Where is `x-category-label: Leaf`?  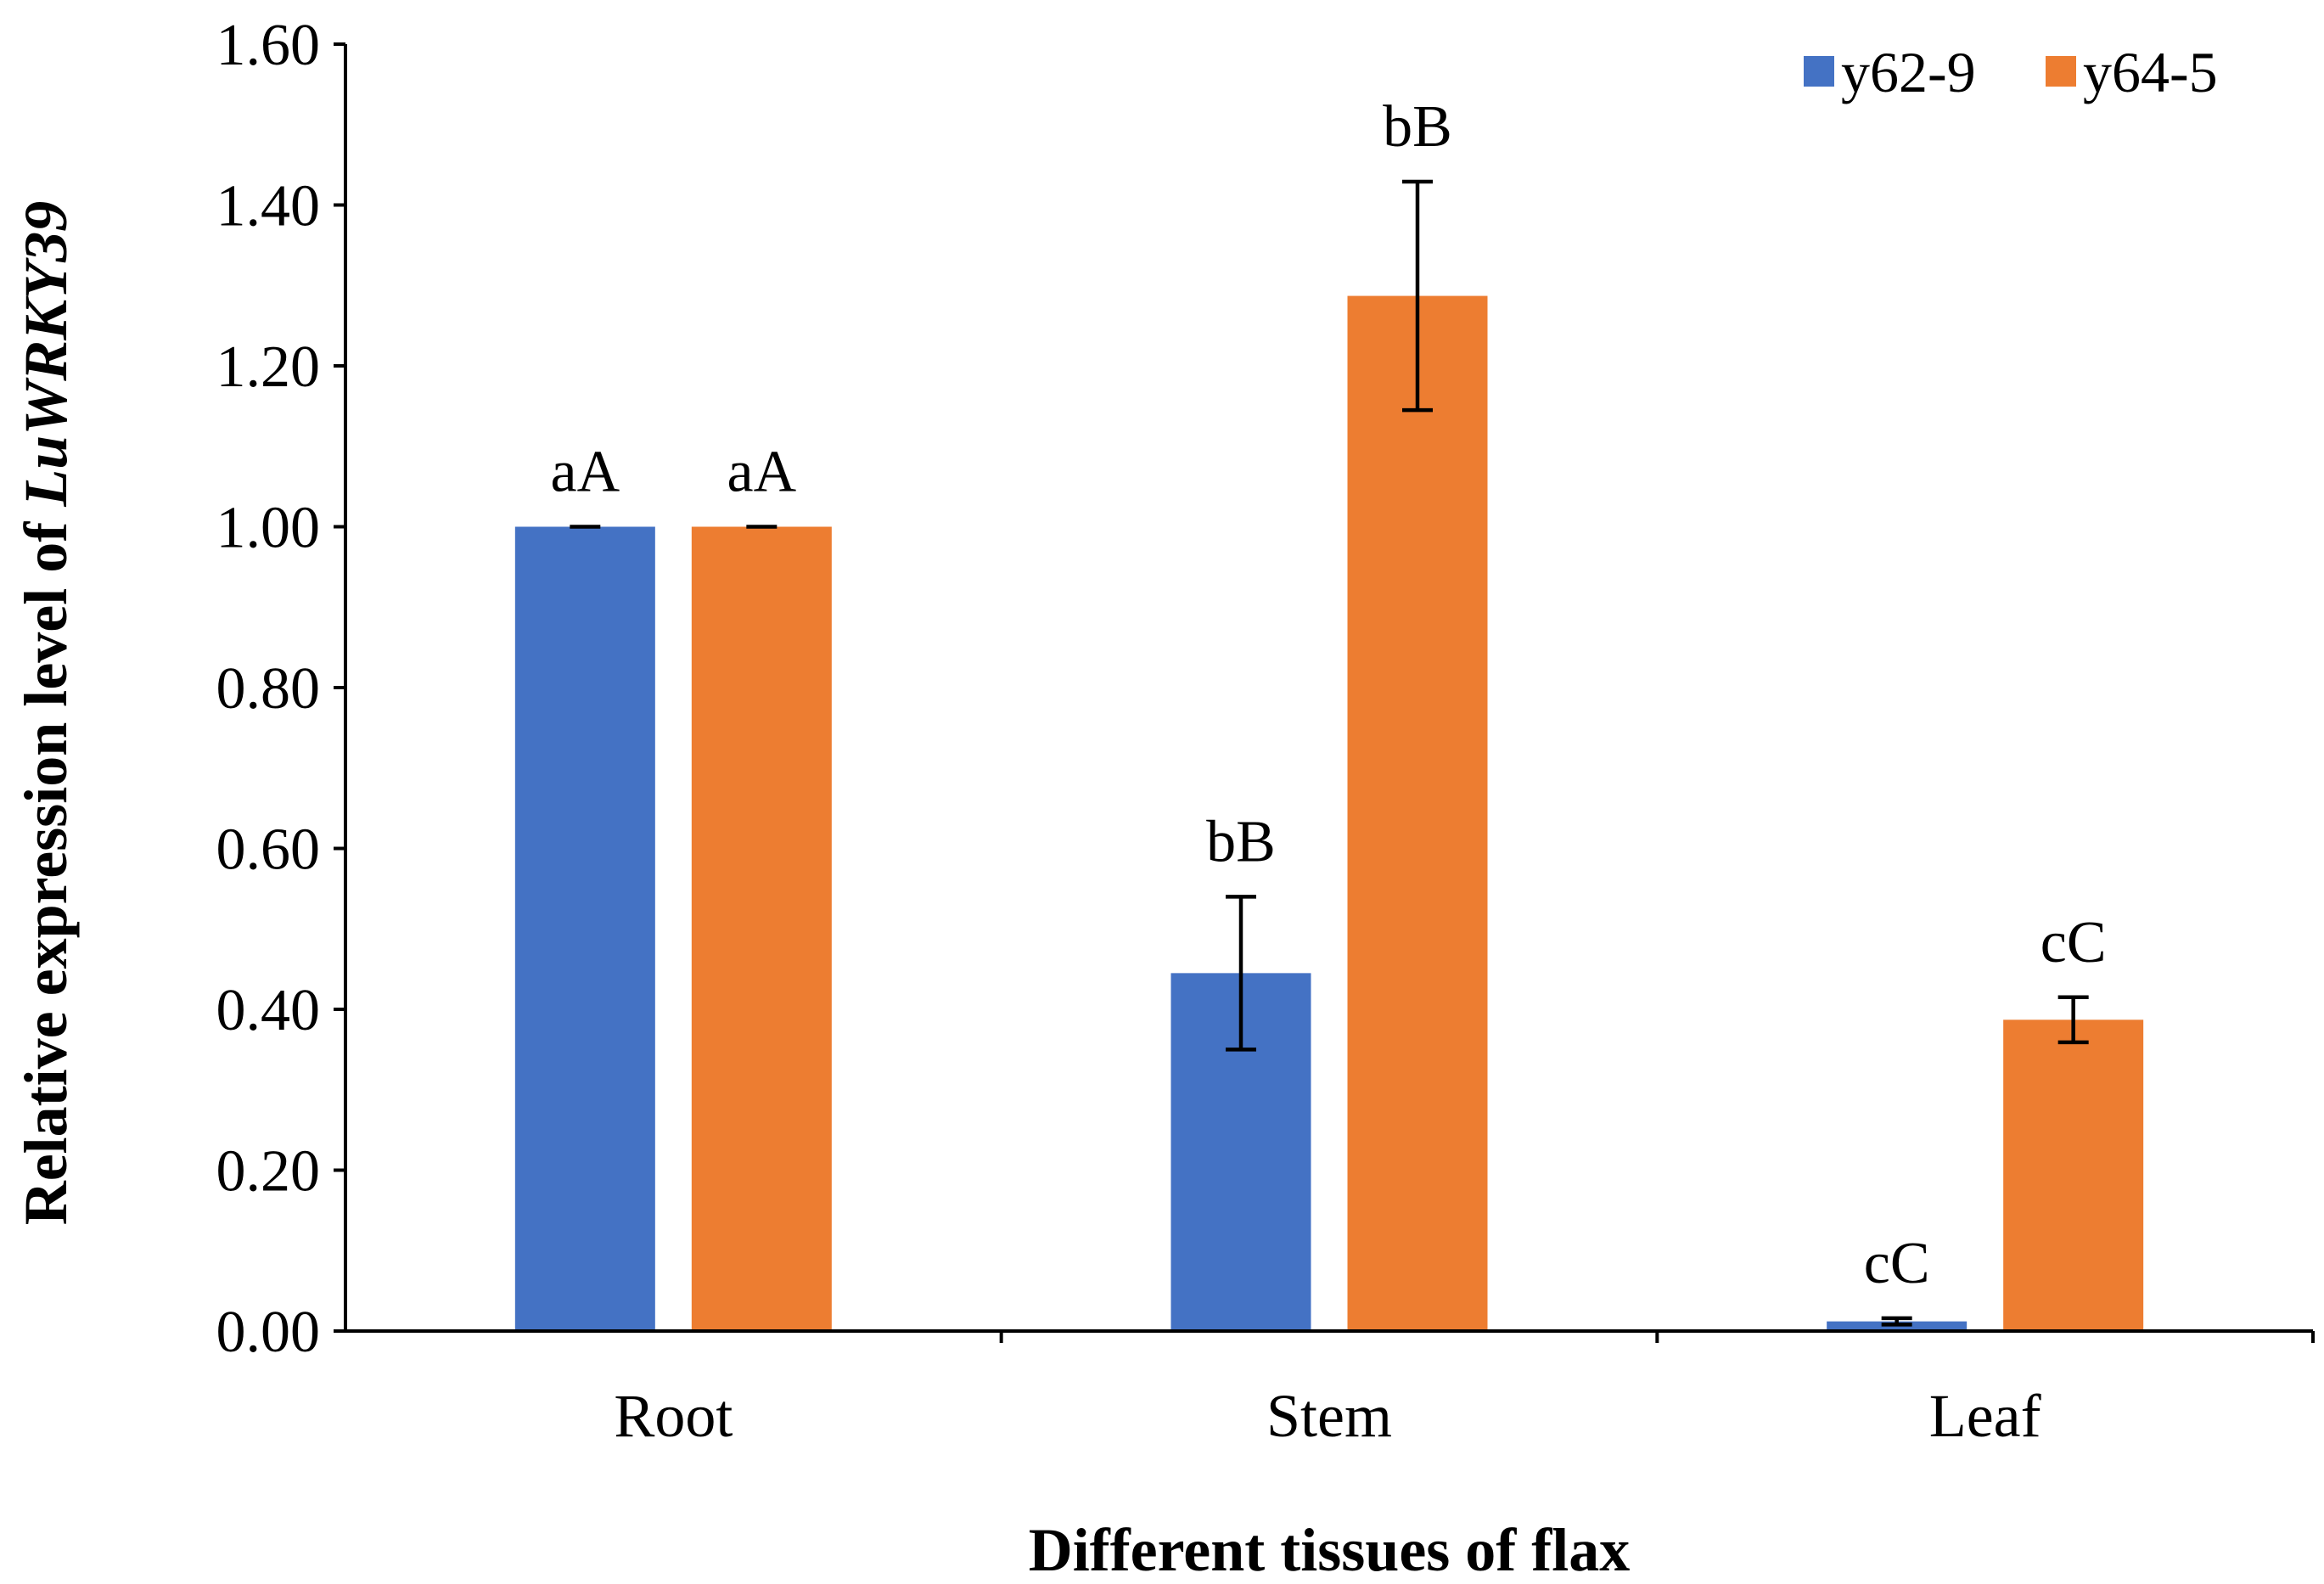 x-category-label: Leaf is located at coordinates (1985, 1416).